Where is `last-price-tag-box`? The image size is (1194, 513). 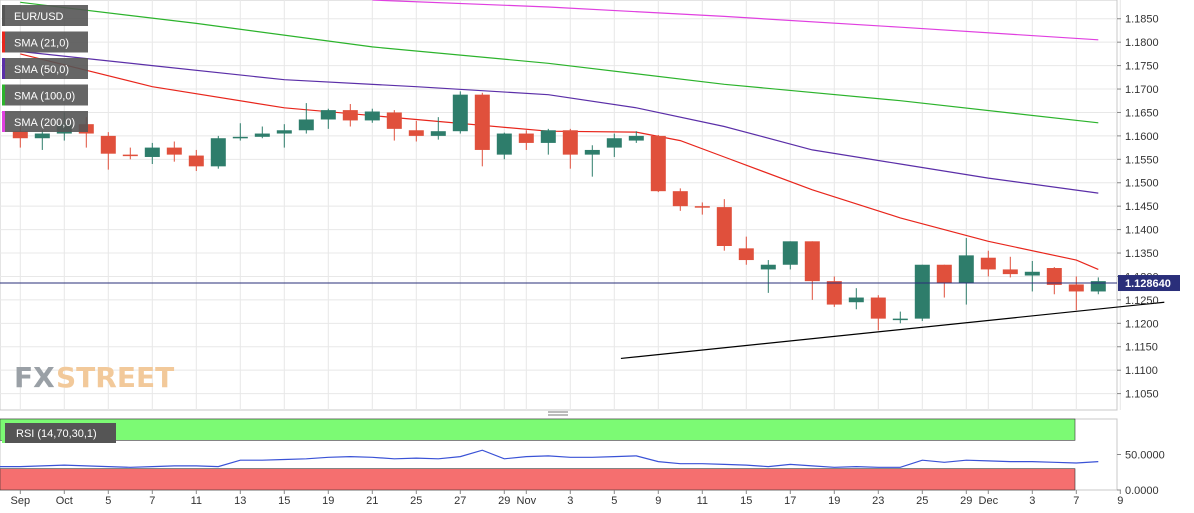
last-price-tag-box is located at coordinates (1149, 283).